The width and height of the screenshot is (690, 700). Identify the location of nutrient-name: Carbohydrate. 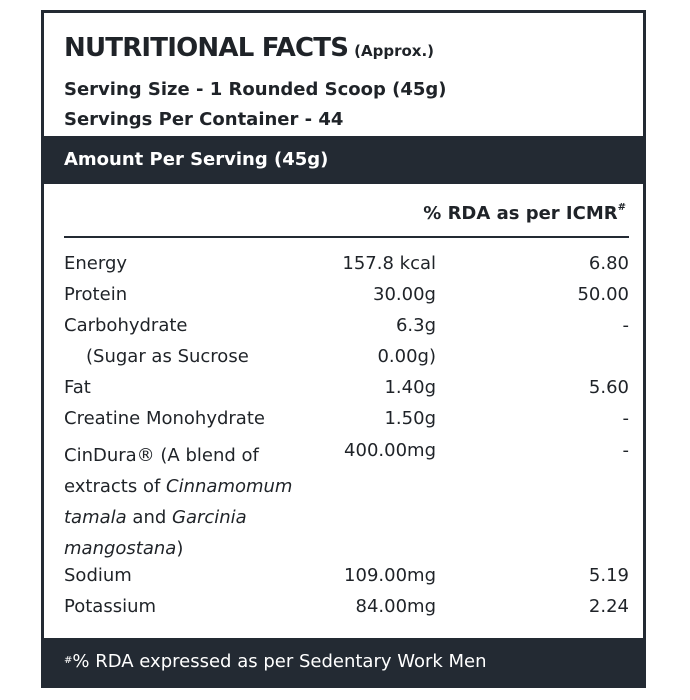
(126, 325).